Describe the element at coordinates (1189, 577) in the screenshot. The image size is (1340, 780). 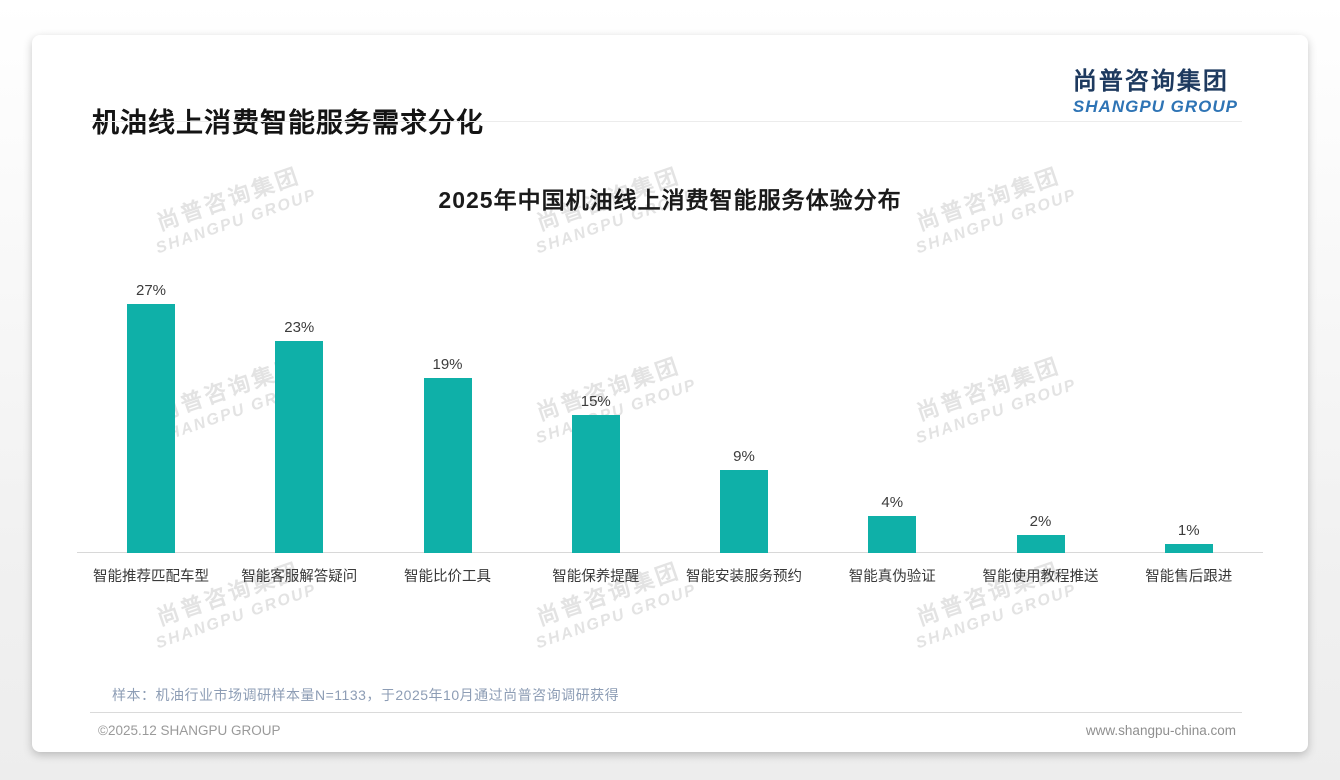
I see `category-label: 智能售后跟进` at that location.